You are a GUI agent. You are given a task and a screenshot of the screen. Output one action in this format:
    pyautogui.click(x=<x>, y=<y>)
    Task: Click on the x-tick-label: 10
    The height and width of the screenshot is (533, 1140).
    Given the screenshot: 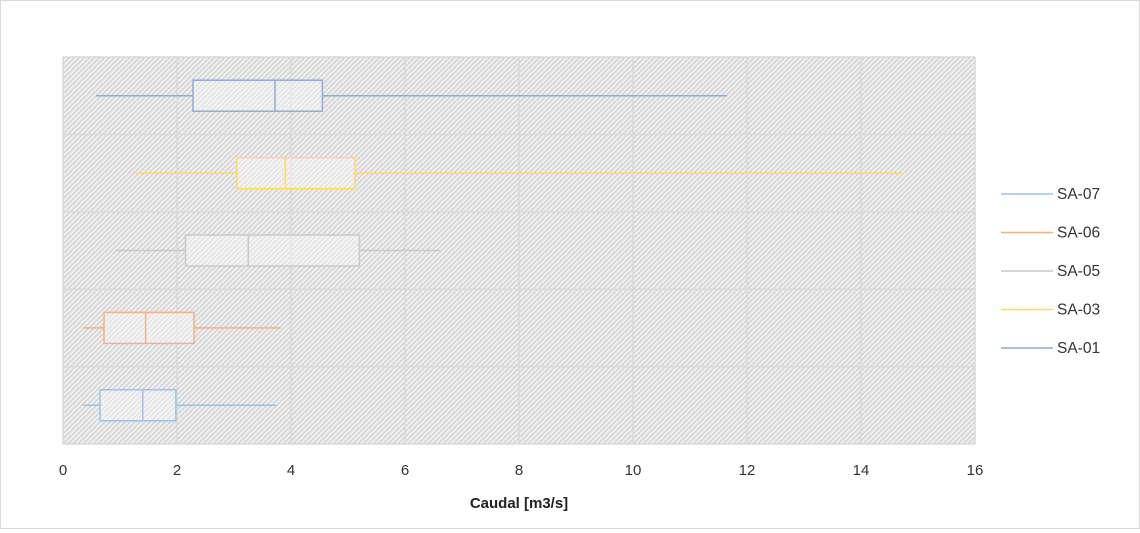 What is the action you would take?
    pyautogui.click(x=633, y=470)
    